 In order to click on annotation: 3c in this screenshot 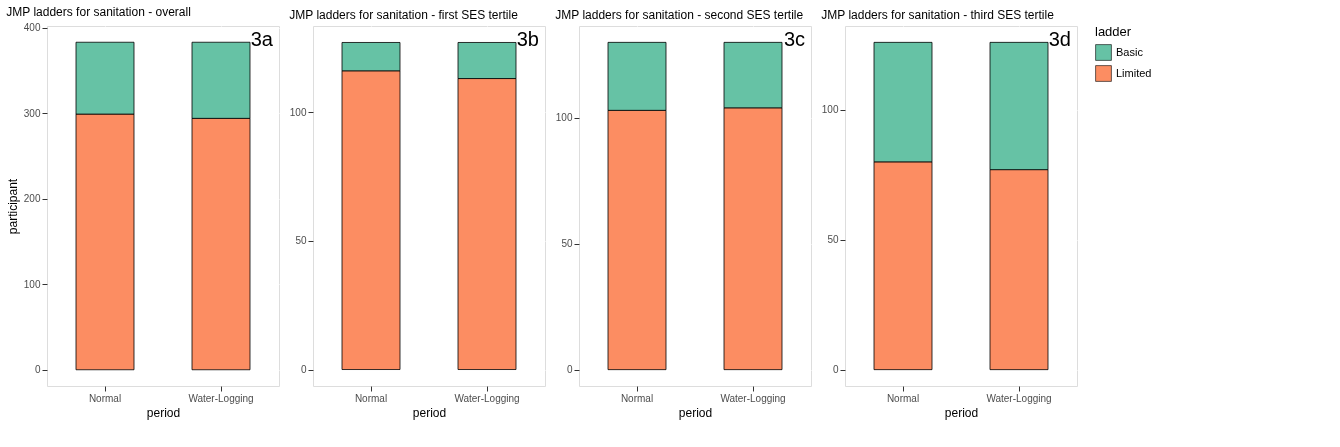, I will do `click(794, 39)`.